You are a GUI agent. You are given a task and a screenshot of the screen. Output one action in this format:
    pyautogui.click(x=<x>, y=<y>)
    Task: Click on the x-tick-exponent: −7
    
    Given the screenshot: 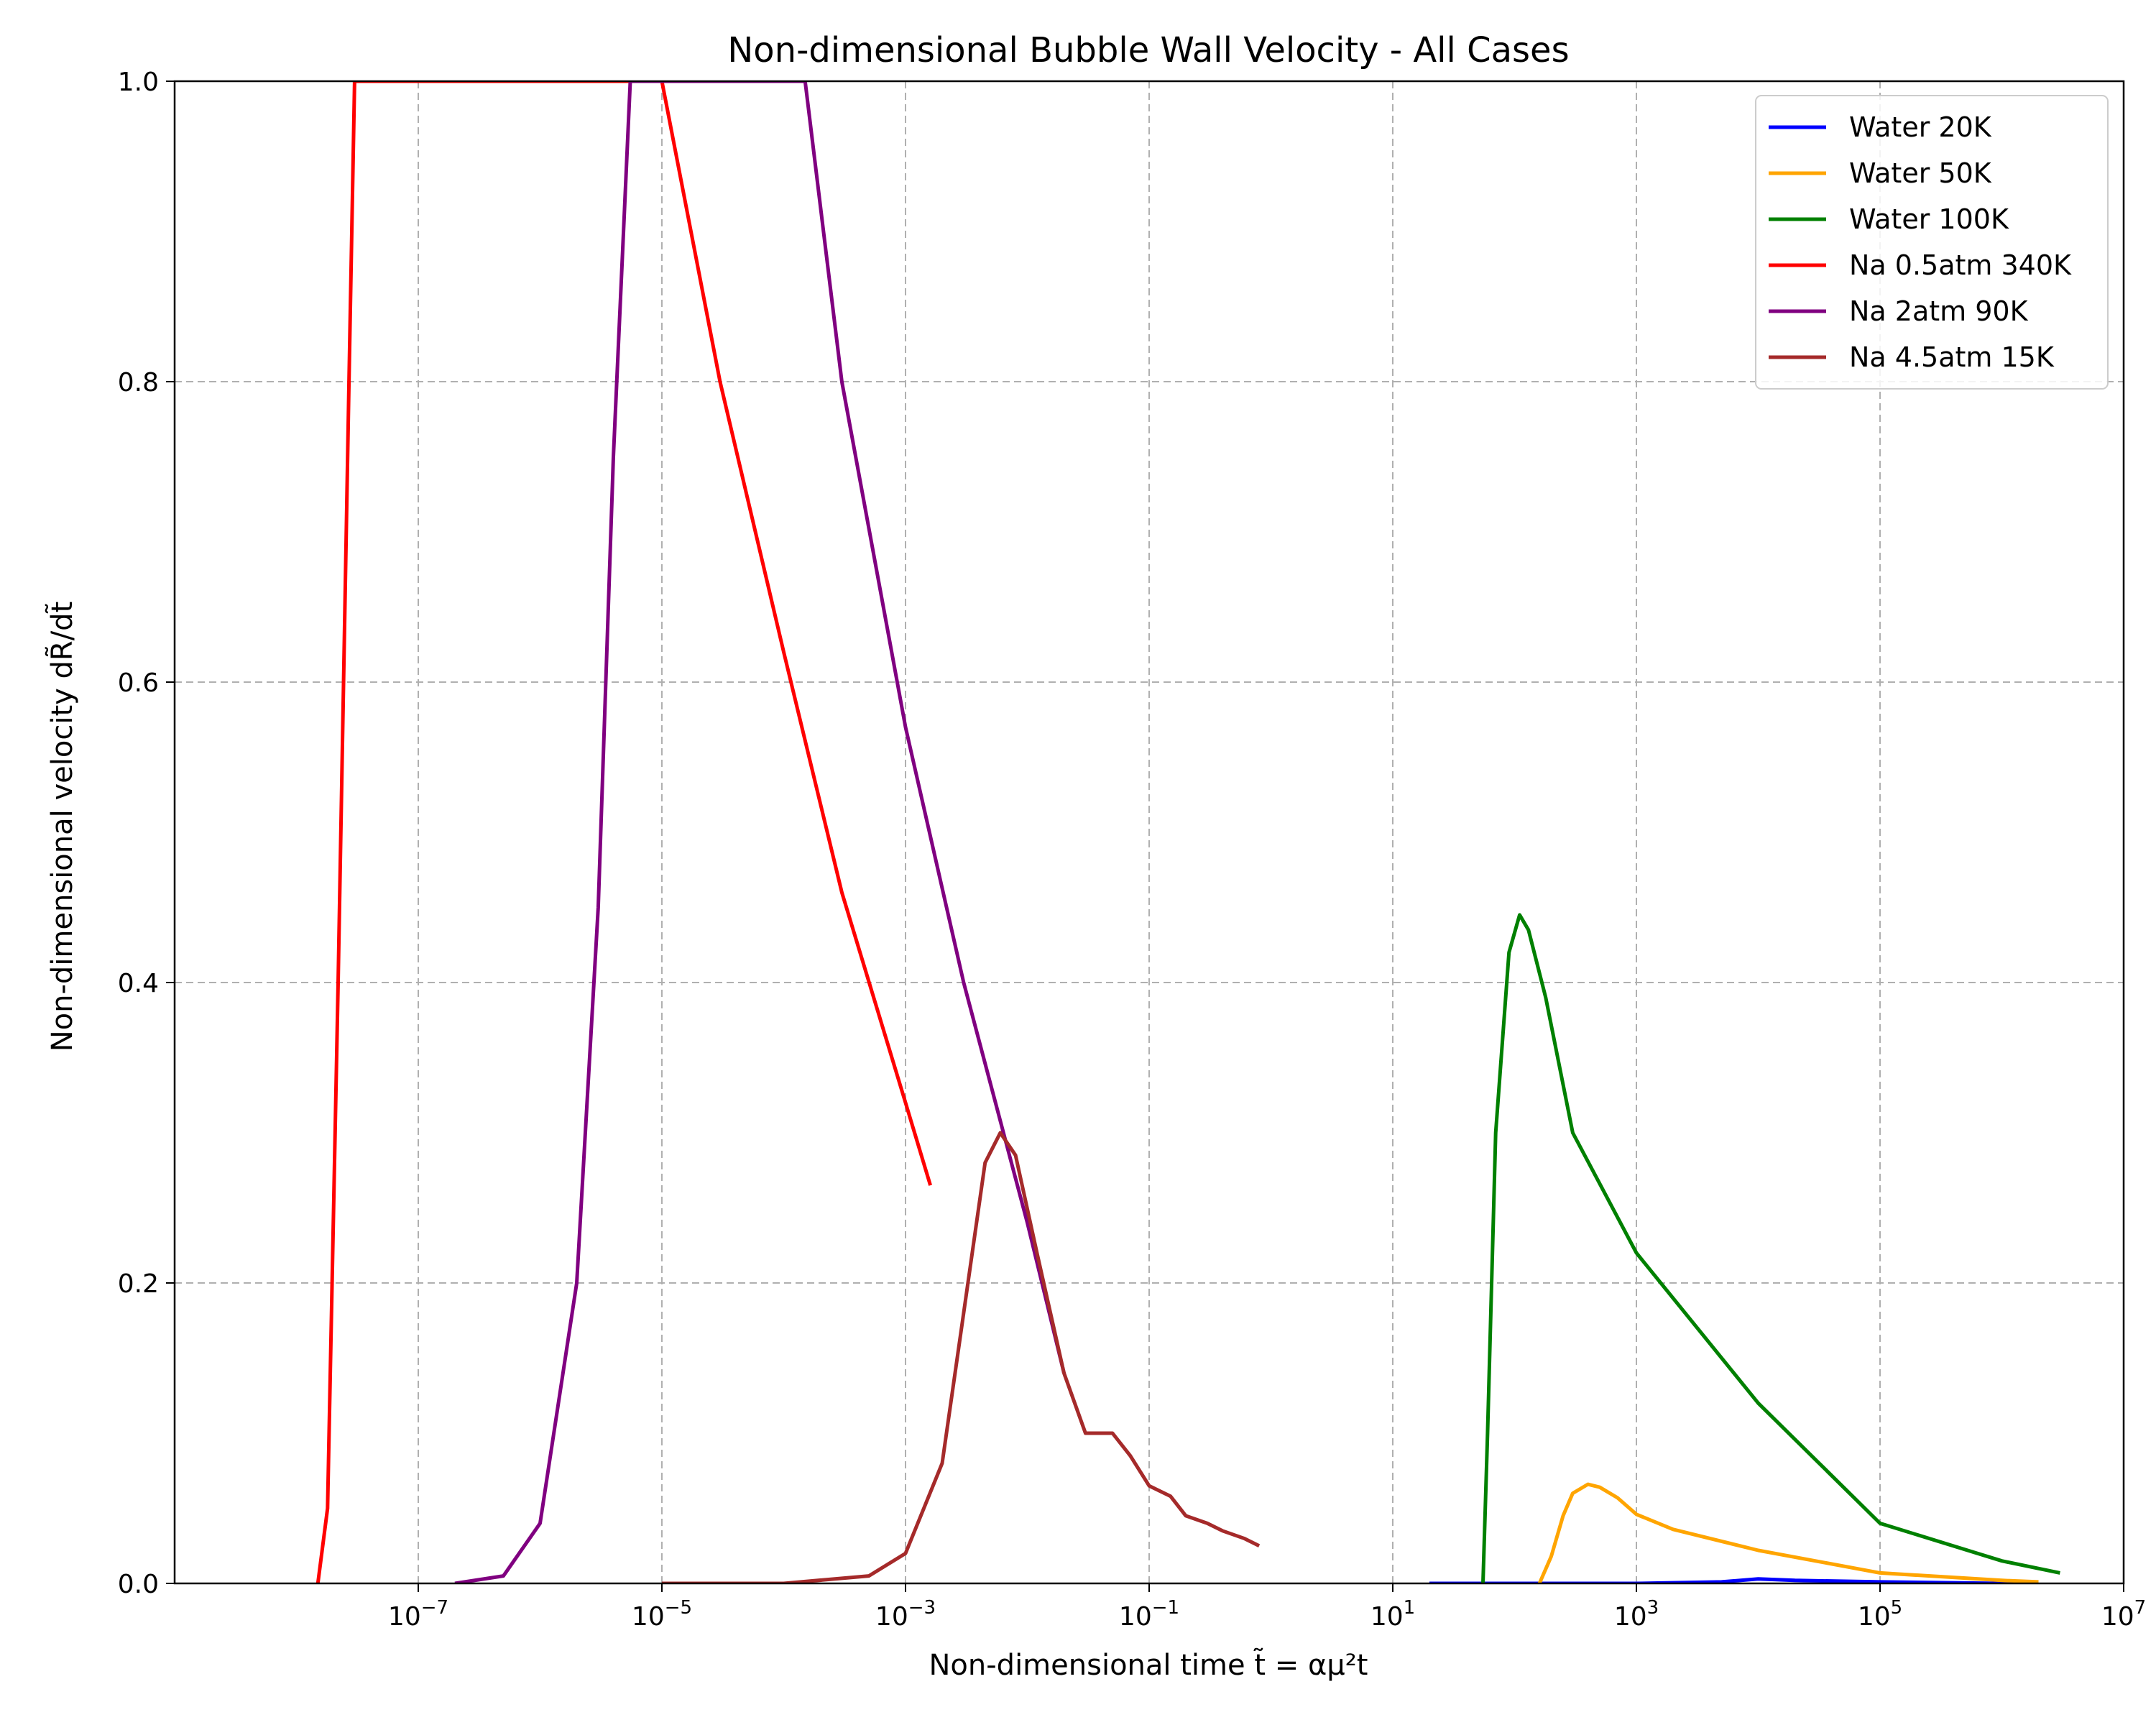 What is the action you would take?
    pyautogui.click(x=434, y=1608)
    